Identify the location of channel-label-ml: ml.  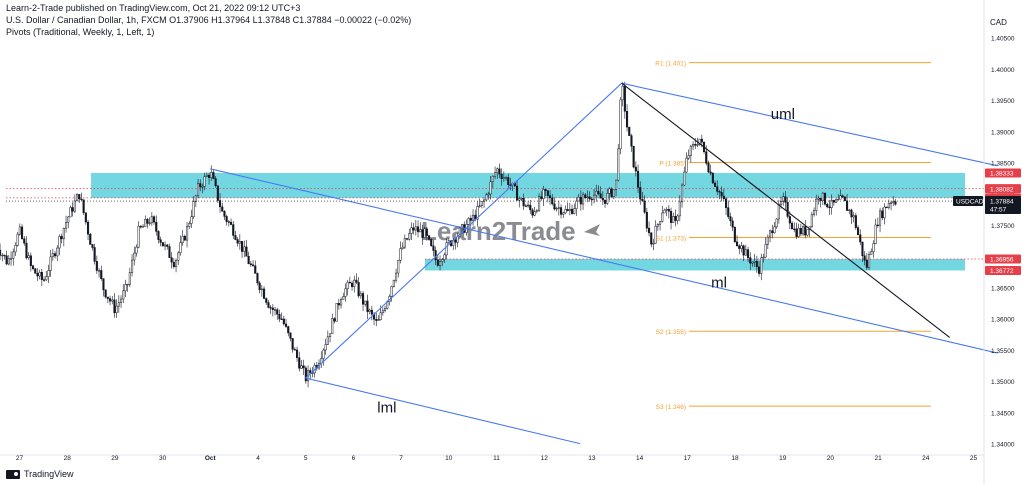
(719, 282).